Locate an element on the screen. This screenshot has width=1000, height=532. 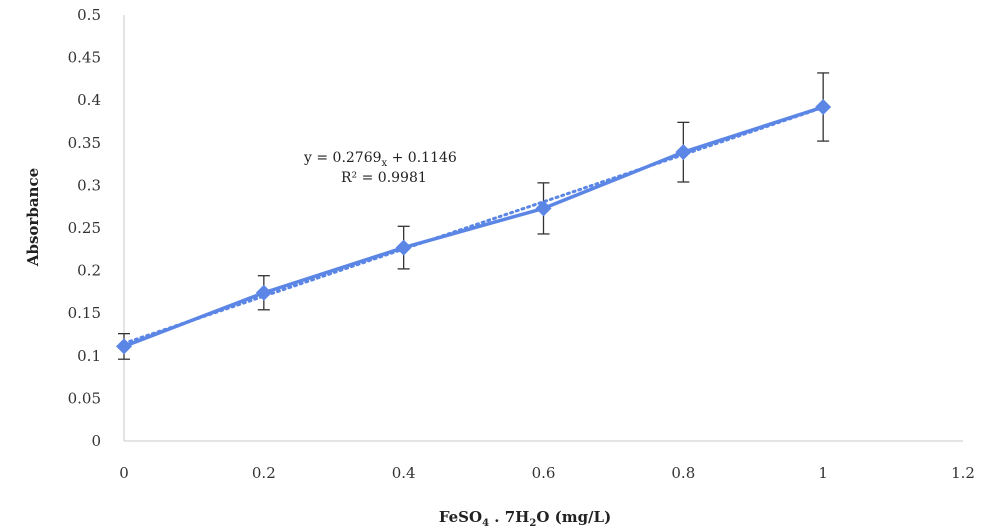
x-tick-labels: 0 0.2 0.4 0.6 0.8 1 1.2 is located at coordinates (547, 473).